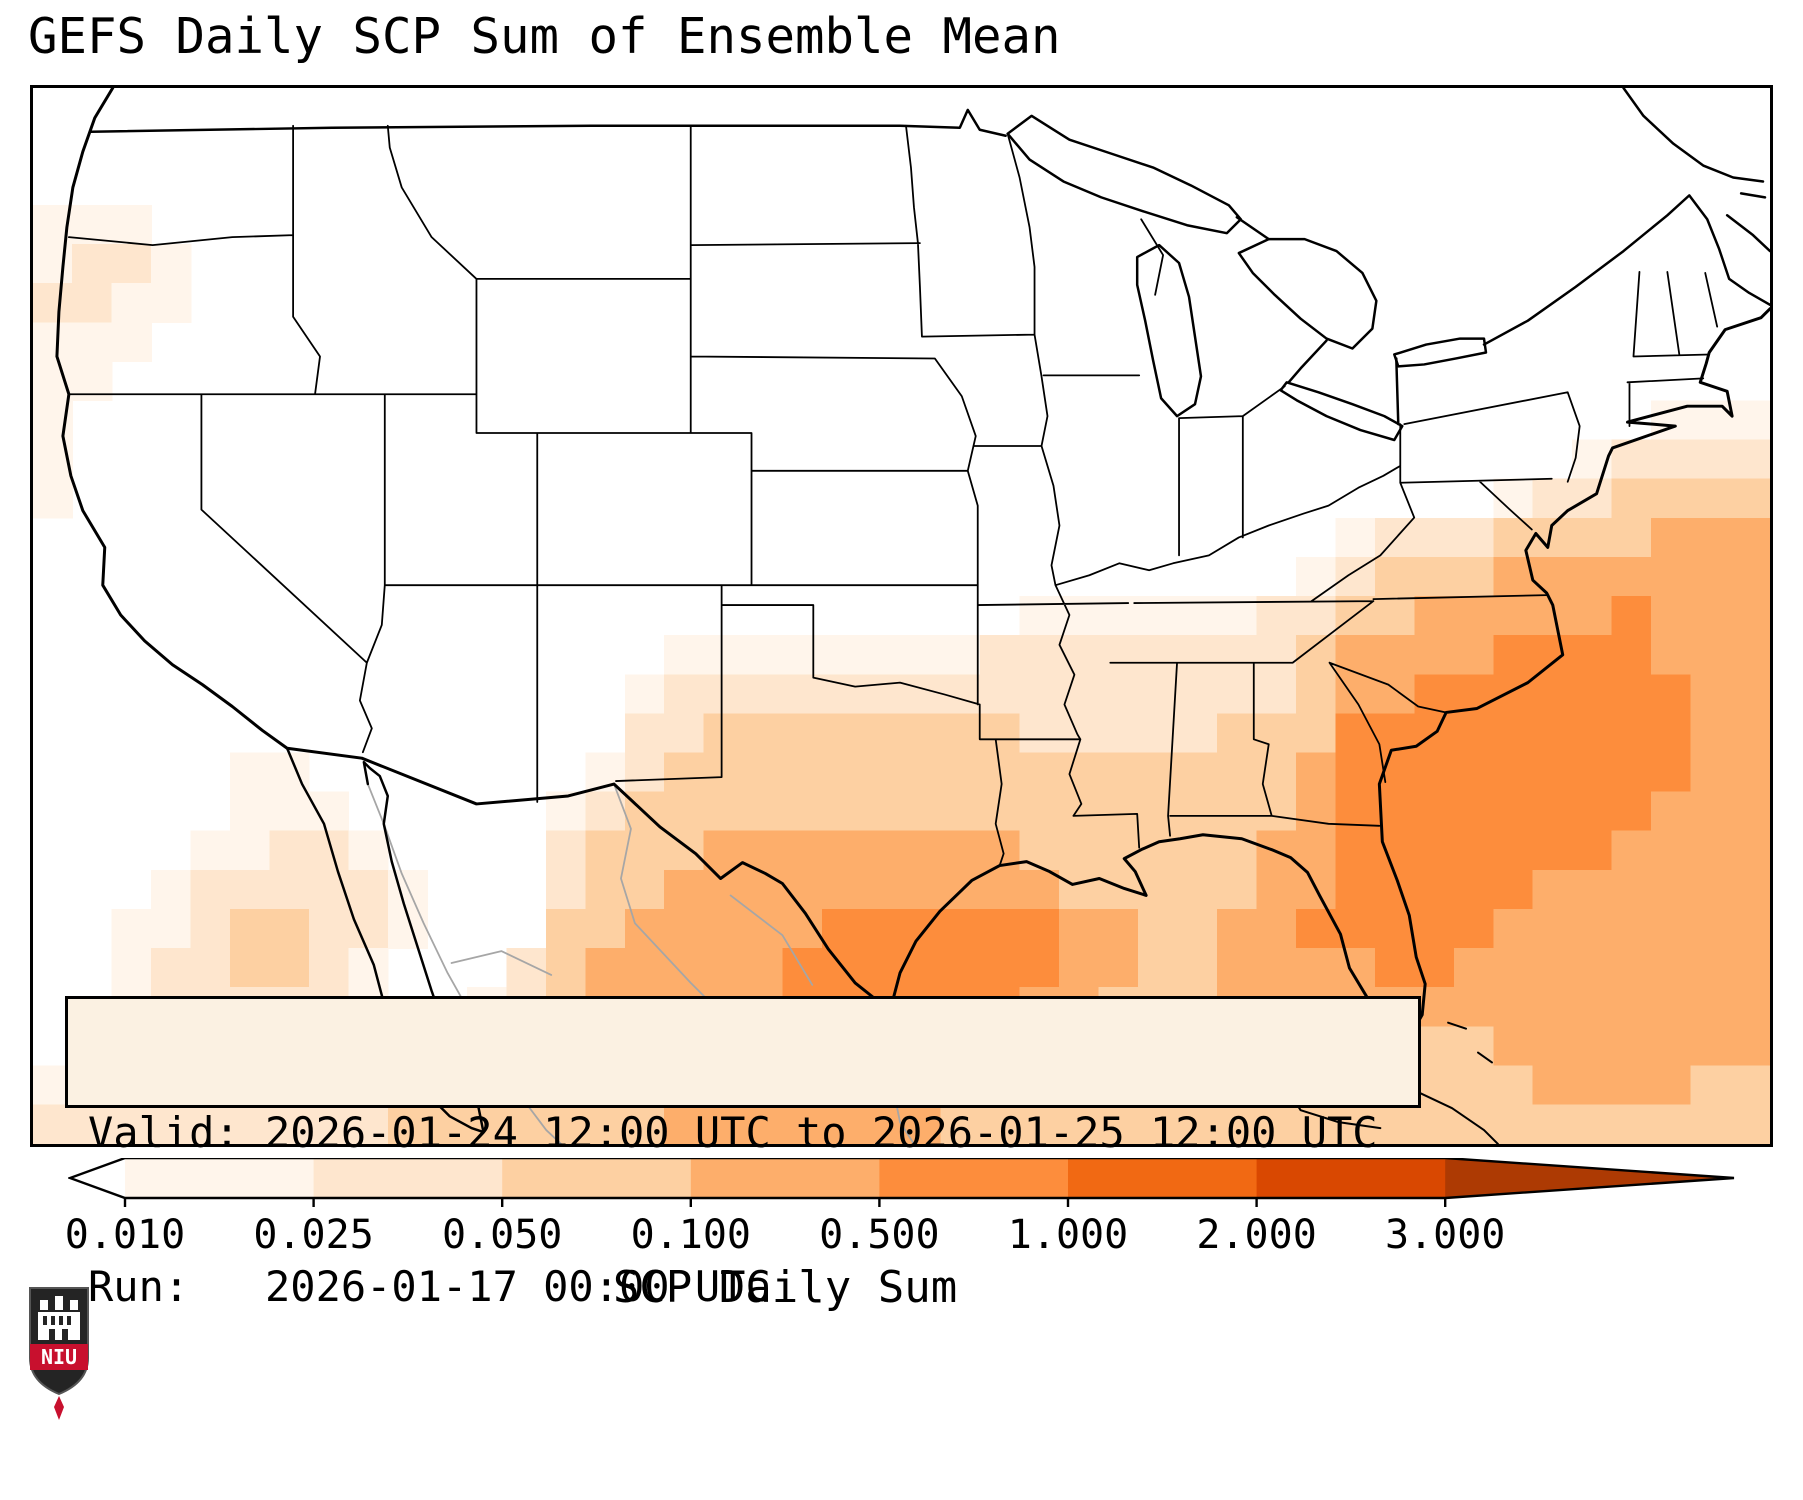 This screenshot has height=1500, width=1803. Describe the element at coordinates (785, 1287) in the screenshot. I see `colorbar-label: SCP Daily Sum` at that location.